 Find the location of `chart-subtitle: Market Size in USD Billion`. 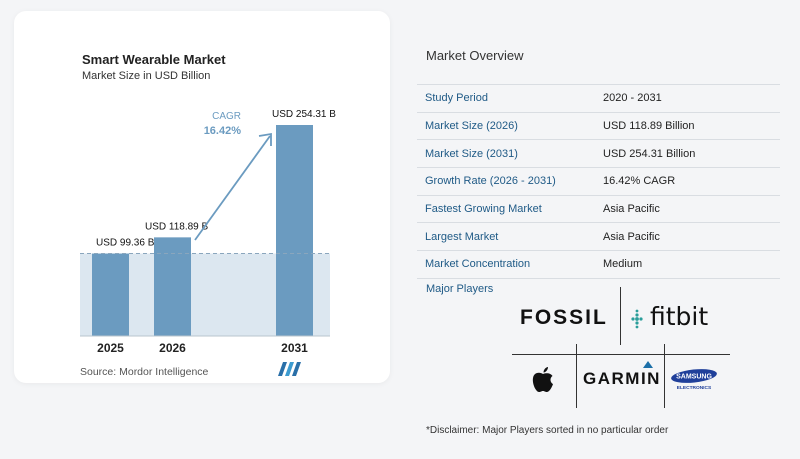

chart-subtitle: Market Size in USD Billion is located at coordinates (146, 76).